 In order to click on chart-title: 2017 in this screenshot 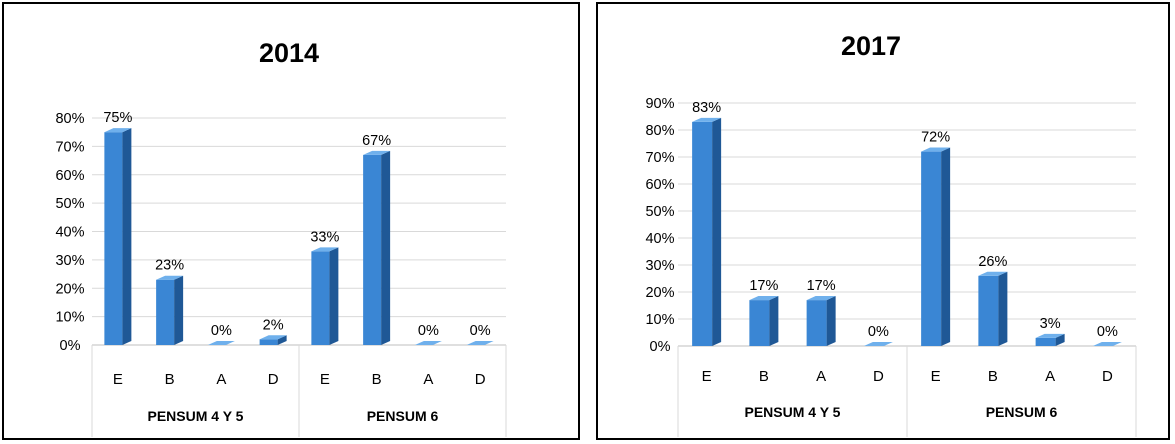, I will do `click(871, 46)`.